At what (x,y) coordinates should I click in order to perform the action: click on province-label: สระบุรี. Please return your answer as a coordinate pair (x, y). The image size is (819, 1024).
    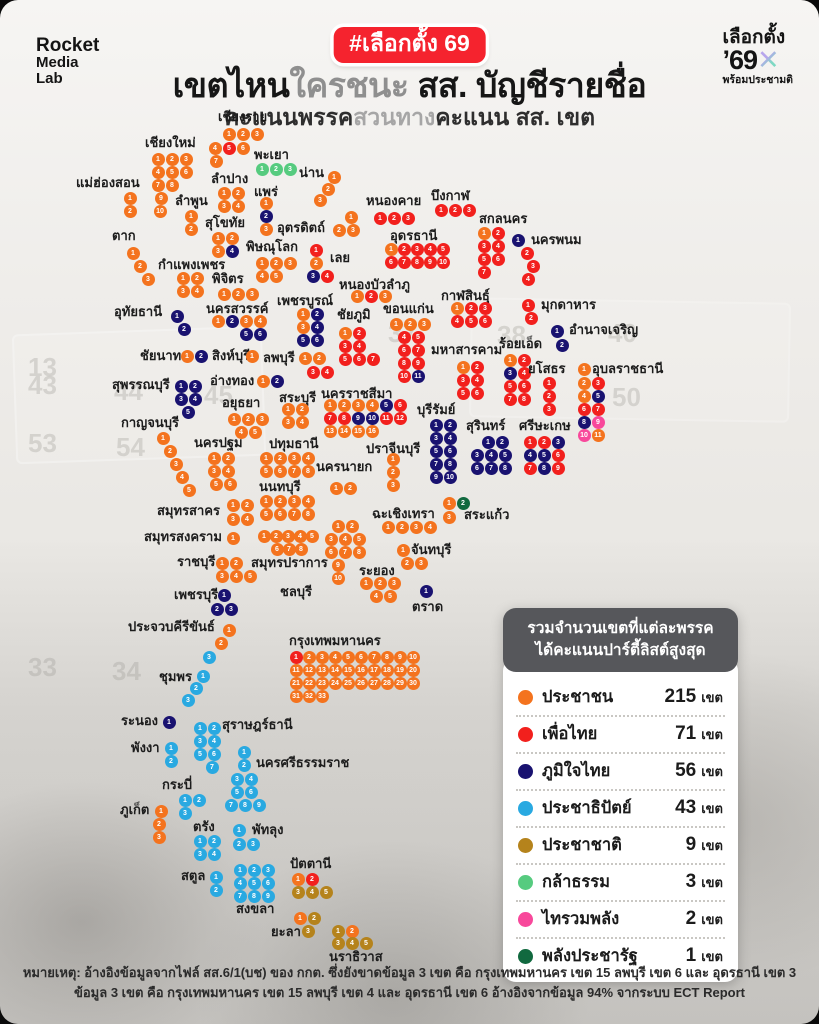
    Looking at the image, I should click on (298, 397).